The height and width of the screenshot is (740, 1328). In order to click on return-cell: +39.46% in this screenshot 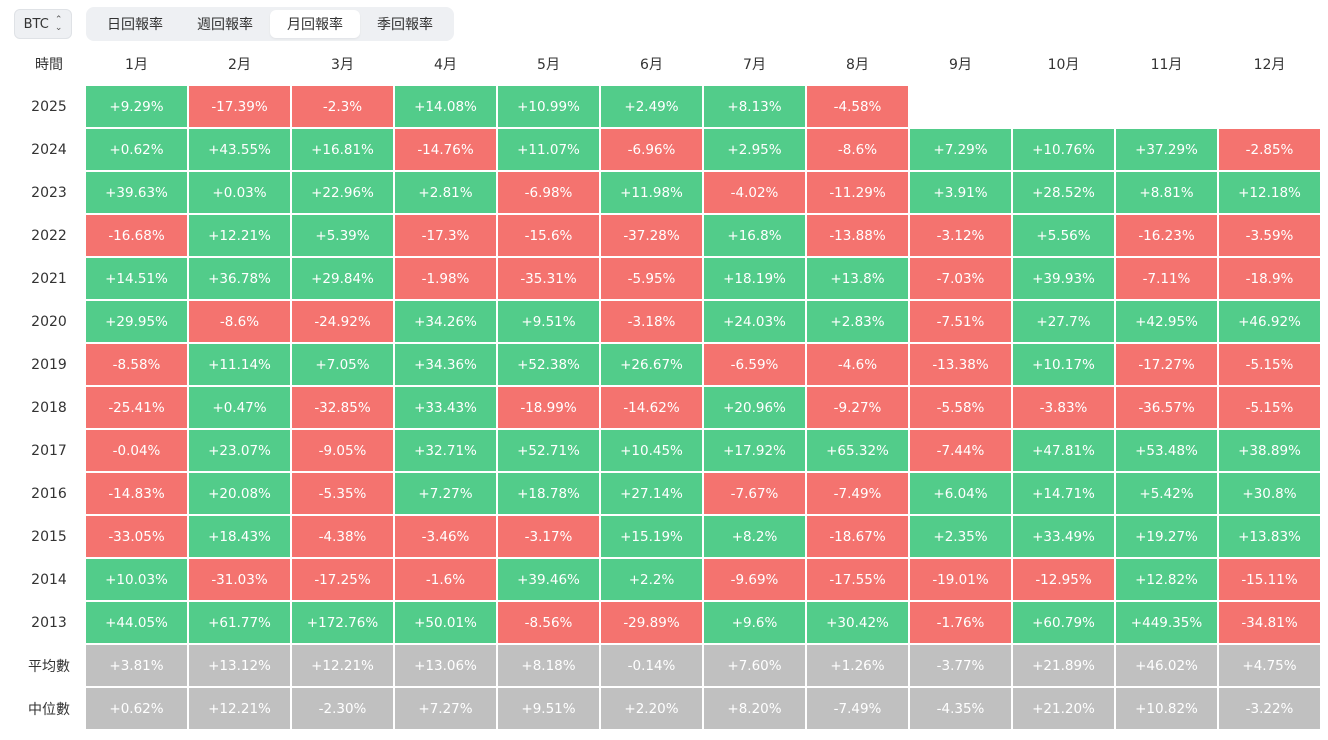, I will do `click(548, 579)`.